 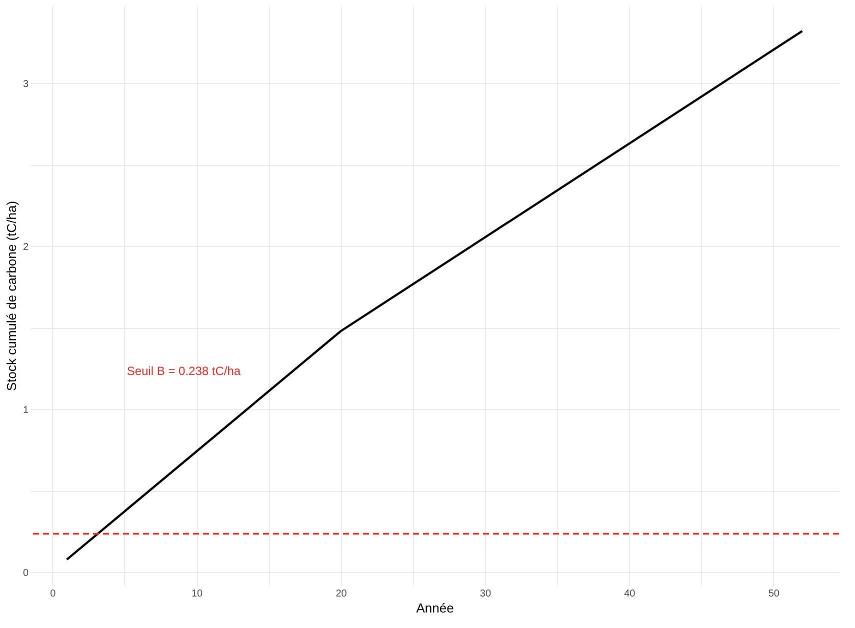 I want to click on x-axis-title: Année, so click(x=435, y=608).